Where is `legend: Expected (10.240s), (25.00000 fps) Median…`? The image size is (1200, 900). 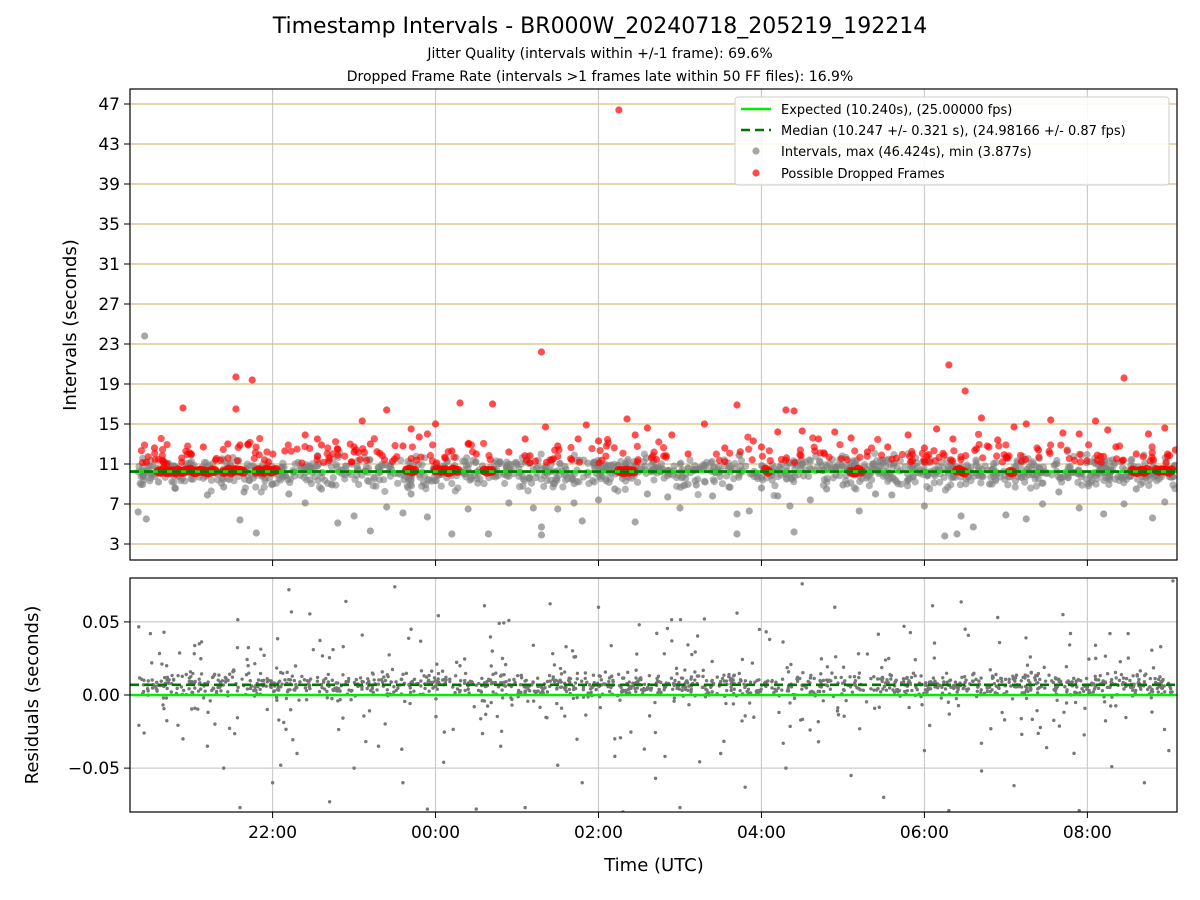
legend: Expected (10.240s), (25.00000 fps) Median… is located at coordinates (952, 141).